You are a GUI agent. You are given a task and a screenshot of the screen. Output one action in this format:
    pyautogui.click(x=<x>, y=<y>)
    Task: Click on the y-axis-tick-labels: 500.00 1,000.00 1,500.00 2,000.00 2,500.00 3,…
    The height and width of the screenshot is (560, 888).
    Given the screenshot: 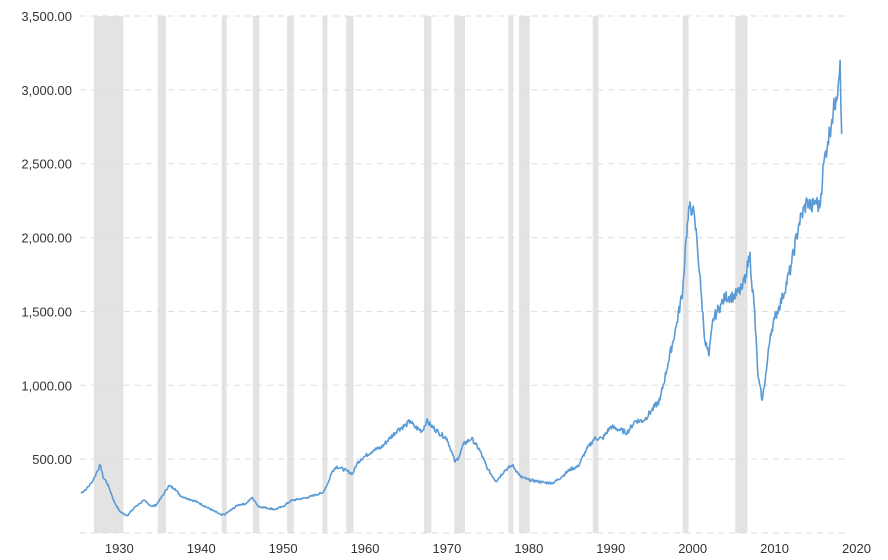 What is the action you would take?
    pyautogui.click(x=46, y=238)
    